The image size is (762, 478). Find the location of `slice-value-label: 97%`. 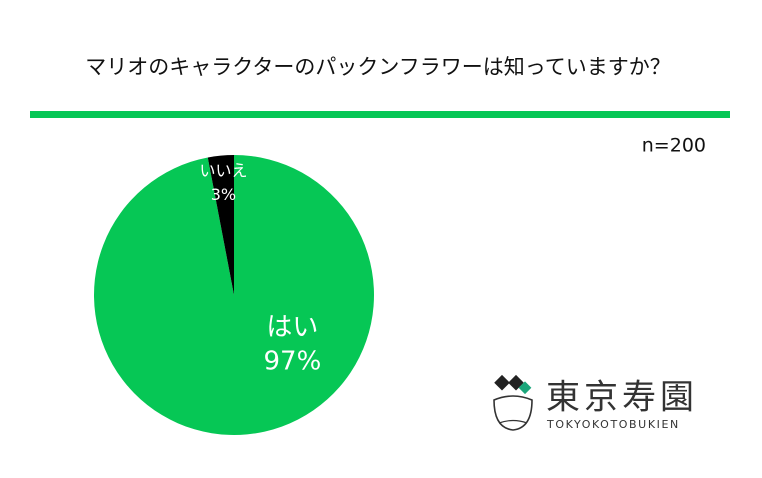

slice-value-label: 97% is located at coordinates (292, 362).